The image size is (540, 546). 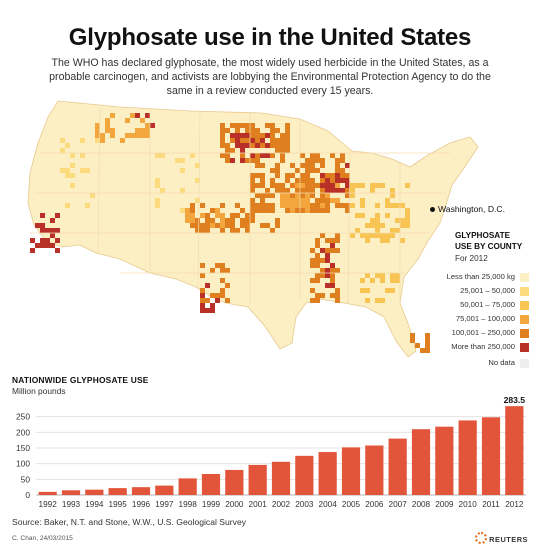 What do you see at coordinates (432, 209) in the screenshot?
I see `washington-dc-marker` at bounding box center [432, 209].